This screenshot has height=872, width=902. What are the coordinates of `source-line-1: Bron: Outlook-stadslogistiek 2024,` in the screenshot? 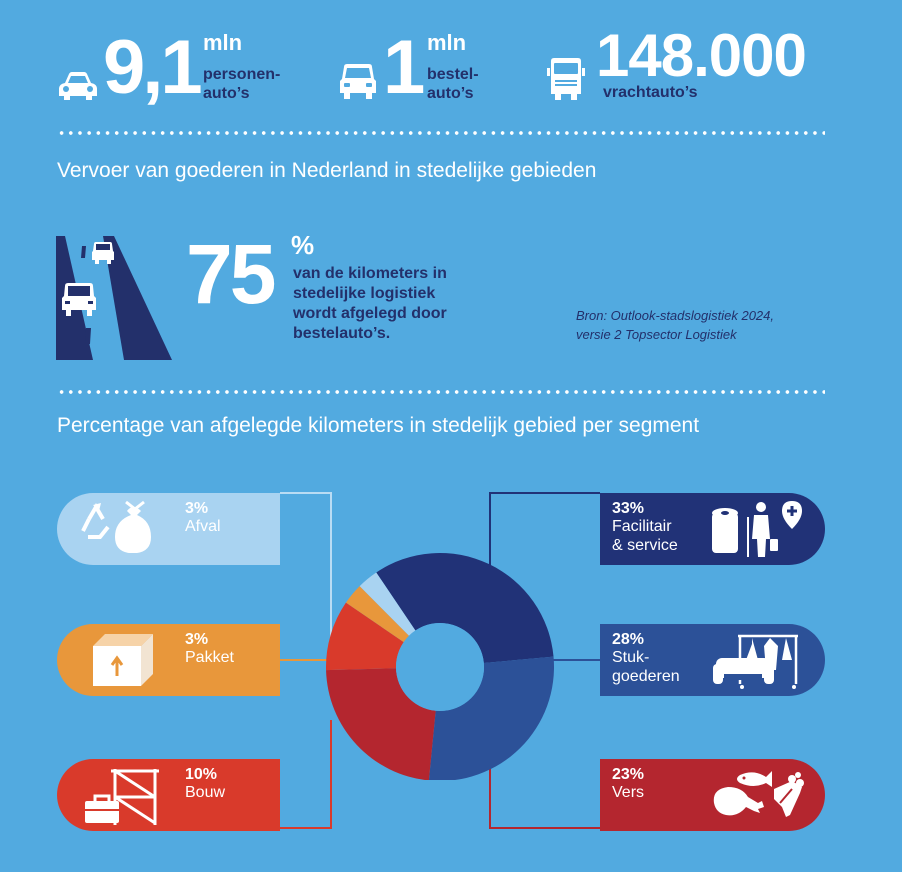 It's located at (675, 315).